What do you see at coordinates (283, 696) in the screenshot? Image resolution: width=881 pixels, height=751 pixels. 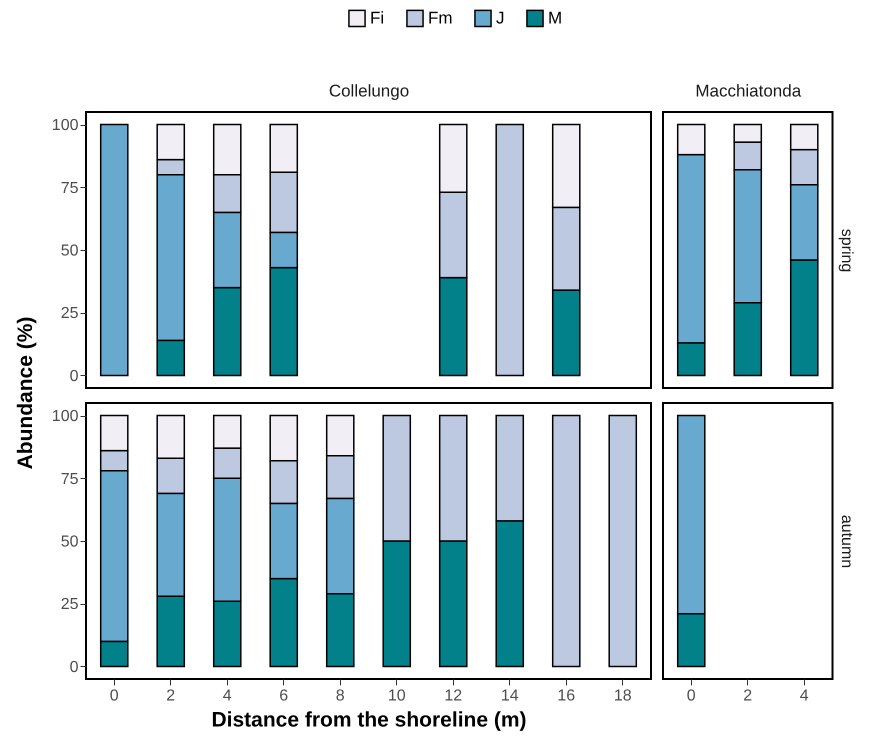 I see `x-tick-label: 6` at bounding box center [283, 696].